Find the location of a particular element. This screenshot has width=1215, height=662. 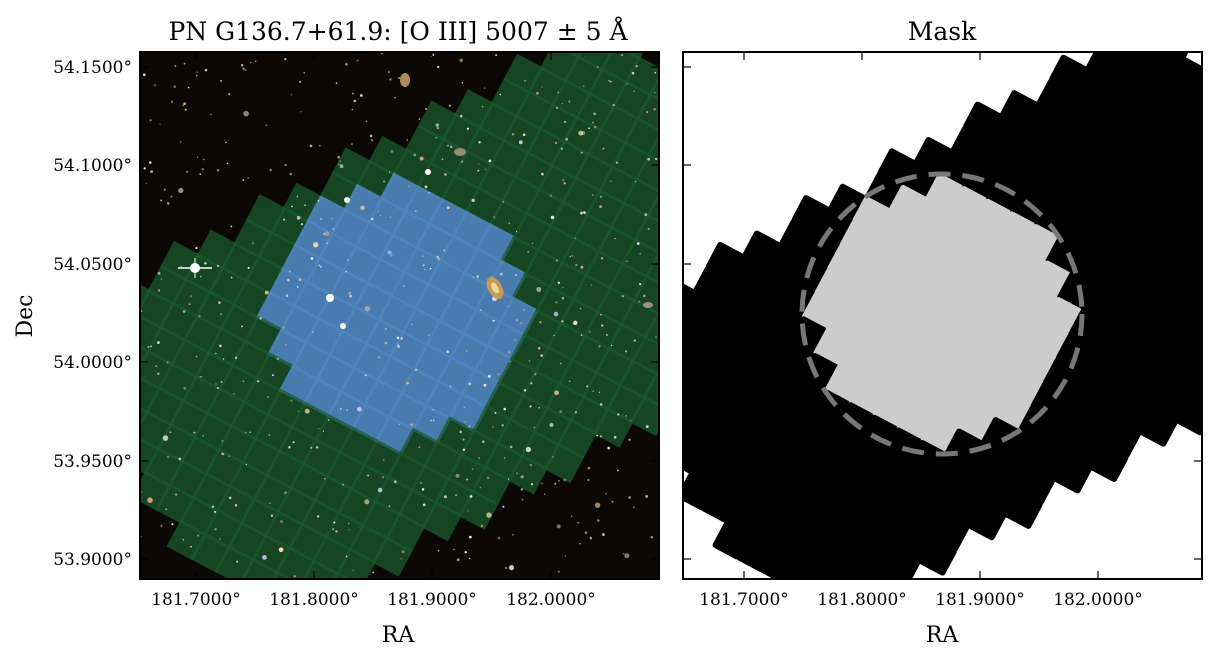

x-tick-label: 181.8000° is located at coordinates (314, 600).